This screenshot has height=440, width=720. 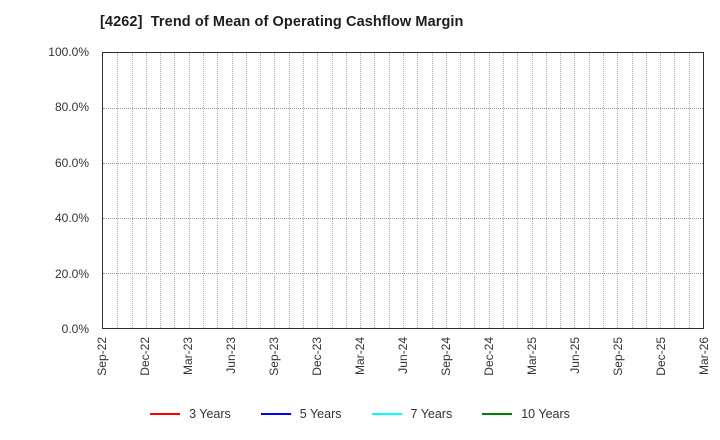 What do you see at coordinates (360, 356) in the screenshot?
I see `x-tick-label: Mar-24` at bounding box center [360, 356].